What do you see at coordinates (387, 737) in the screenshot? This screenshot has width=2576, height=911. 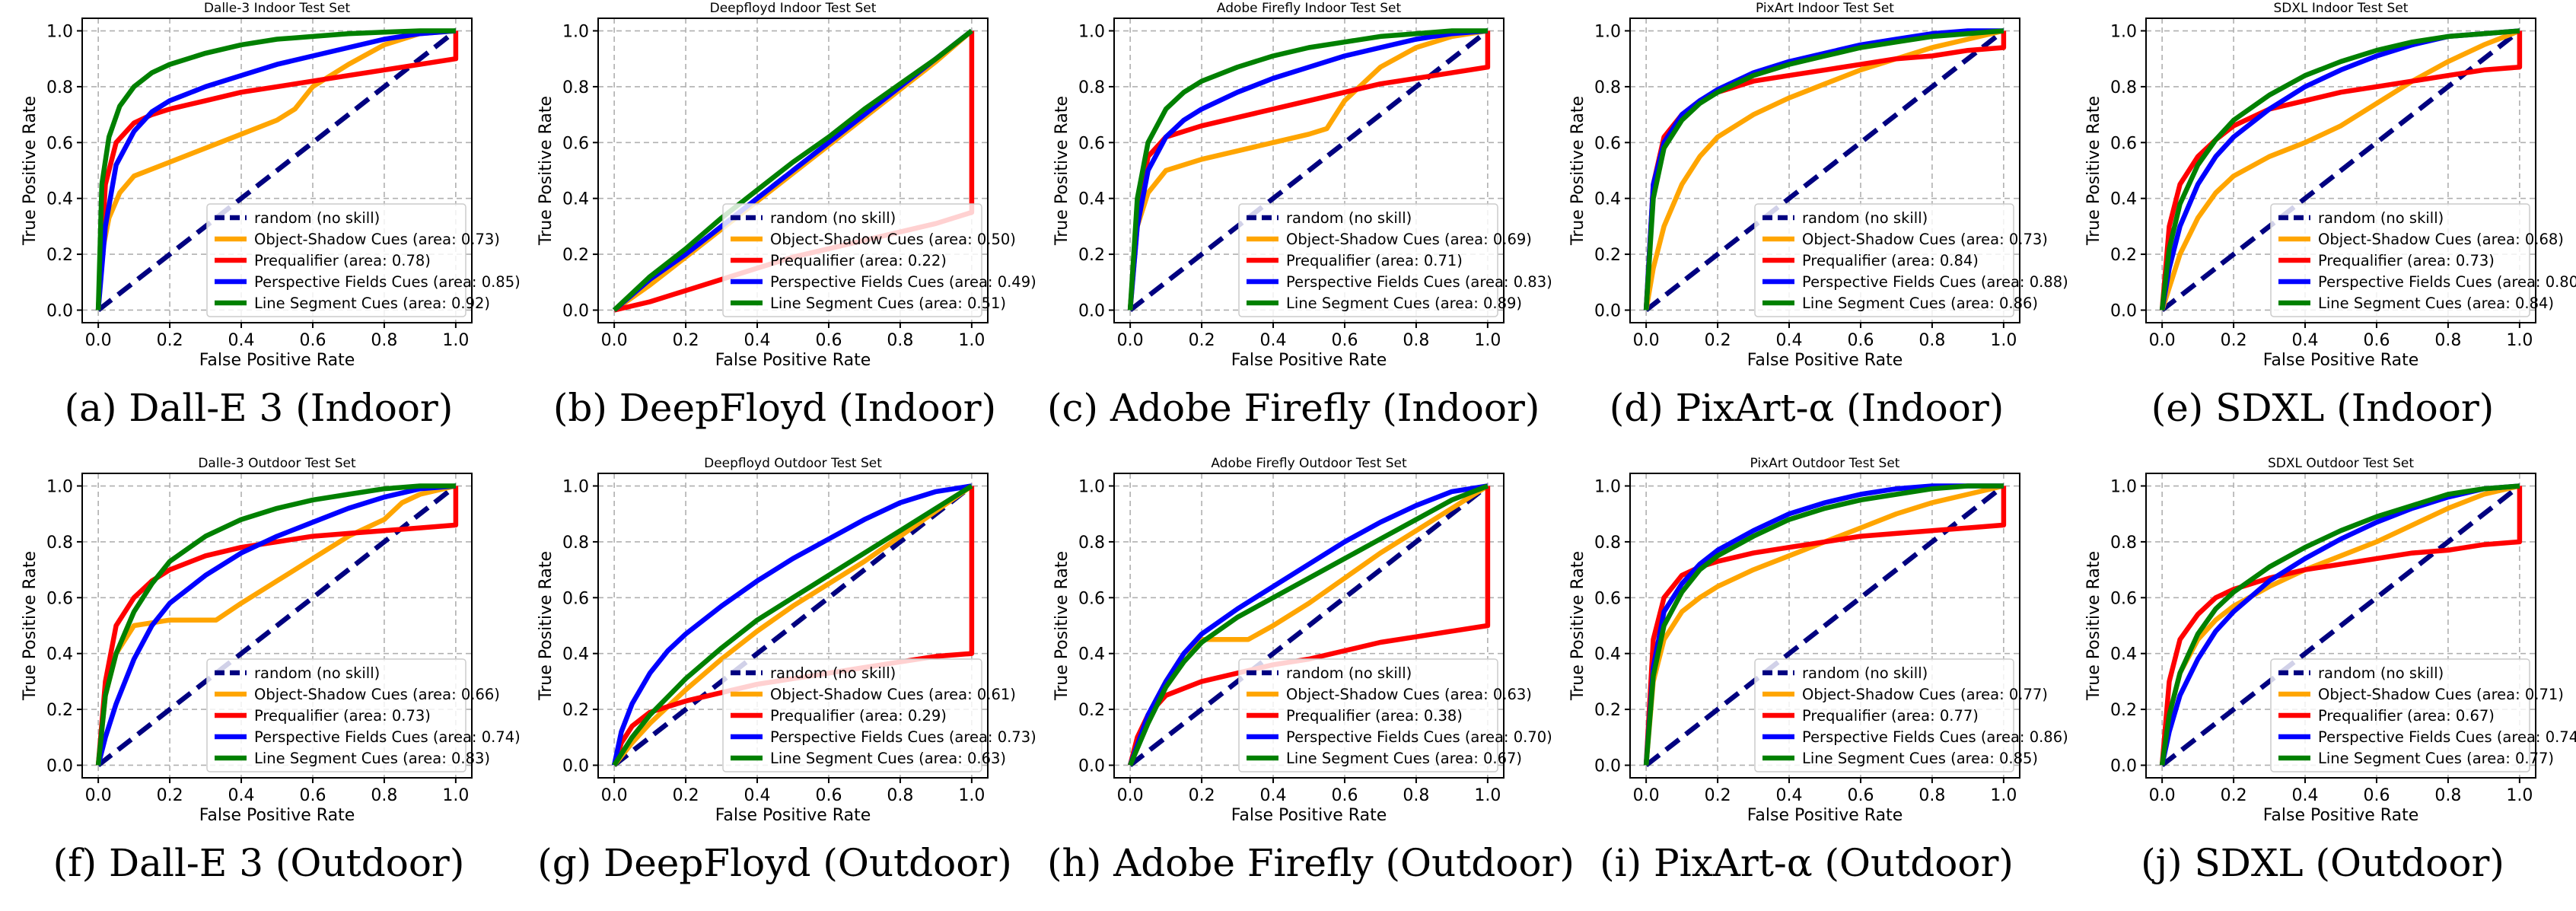 I see `legend-label: Perspective Fields Cues (area: 0.74)` at bounding box center [387, 737].